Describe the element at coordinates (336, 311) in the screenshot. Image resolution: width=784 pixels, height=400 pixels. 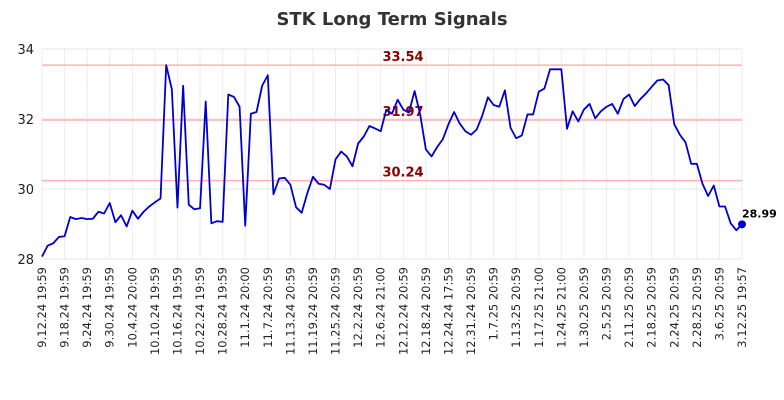
I see `x-tick-label: 11.25.24 20:59` at that location.